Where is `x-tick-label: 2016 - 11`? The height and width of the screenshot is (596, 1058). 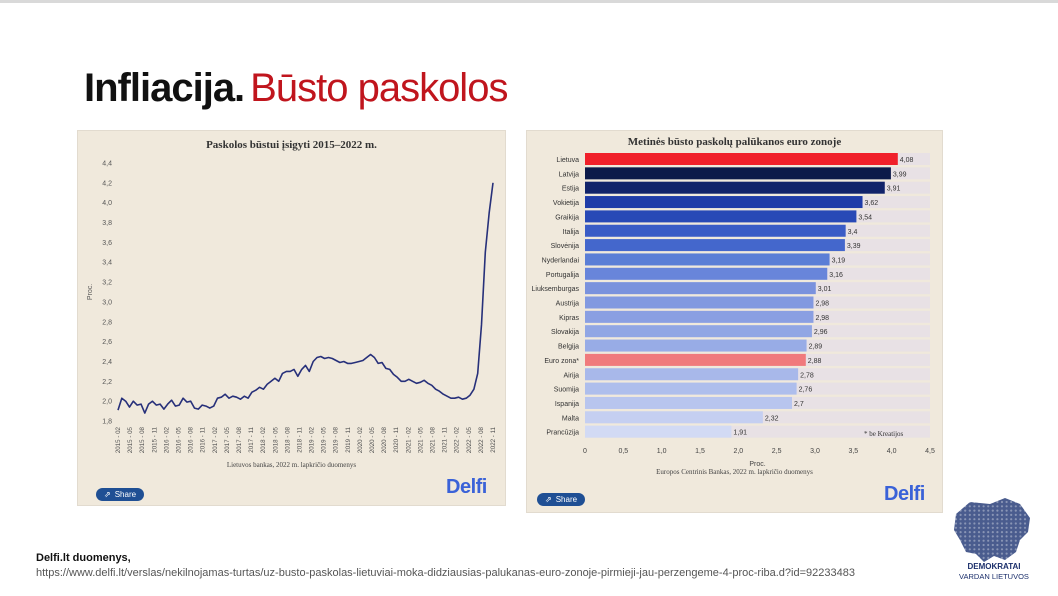
x-tick-label: 2016 - 11 is located at coordinates (203, 439).